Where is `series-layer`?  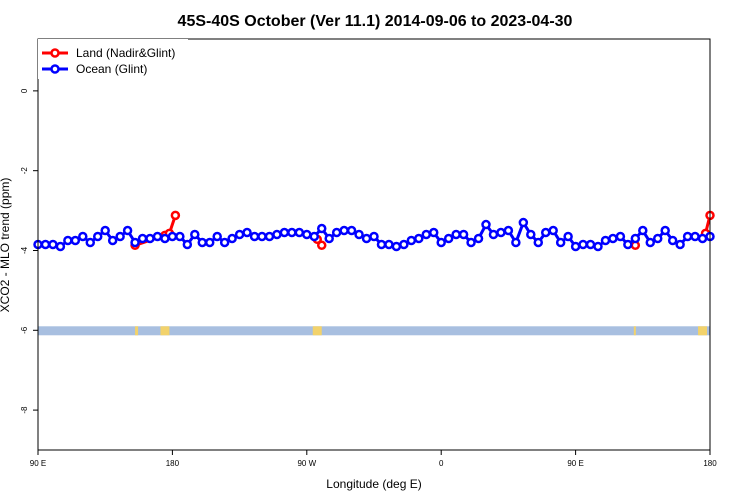
series-layer is located at coordinates (374, 231).